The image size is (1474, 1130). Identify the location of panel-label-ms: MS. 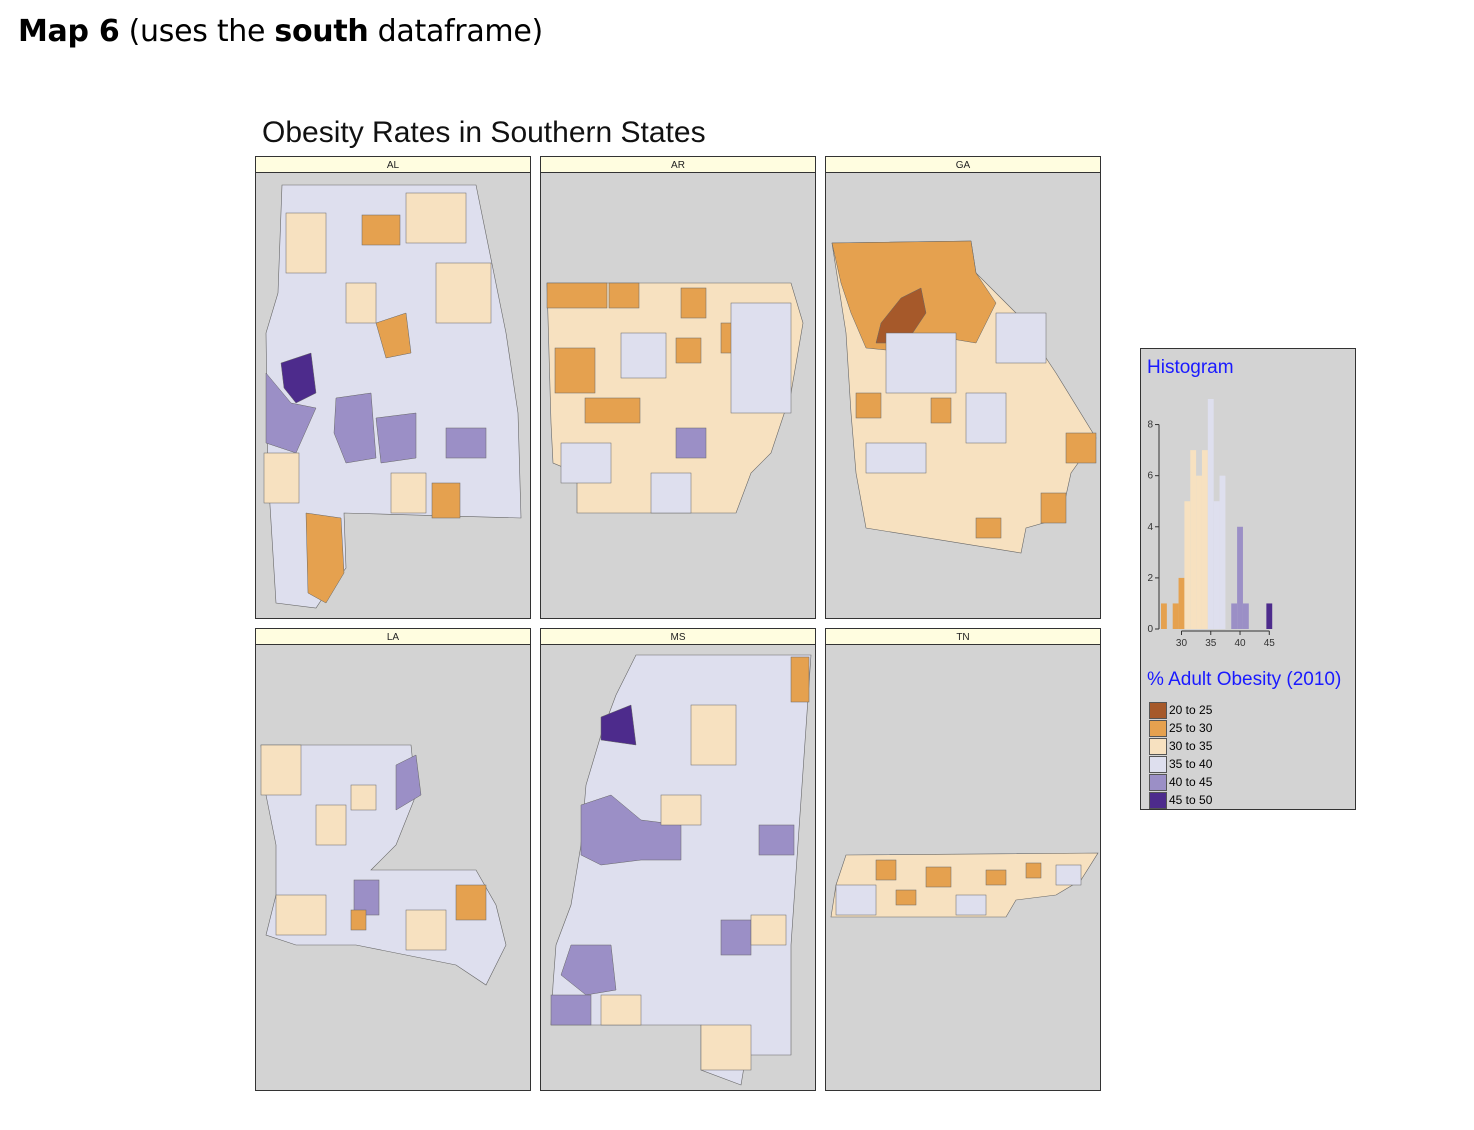
(678, 636).